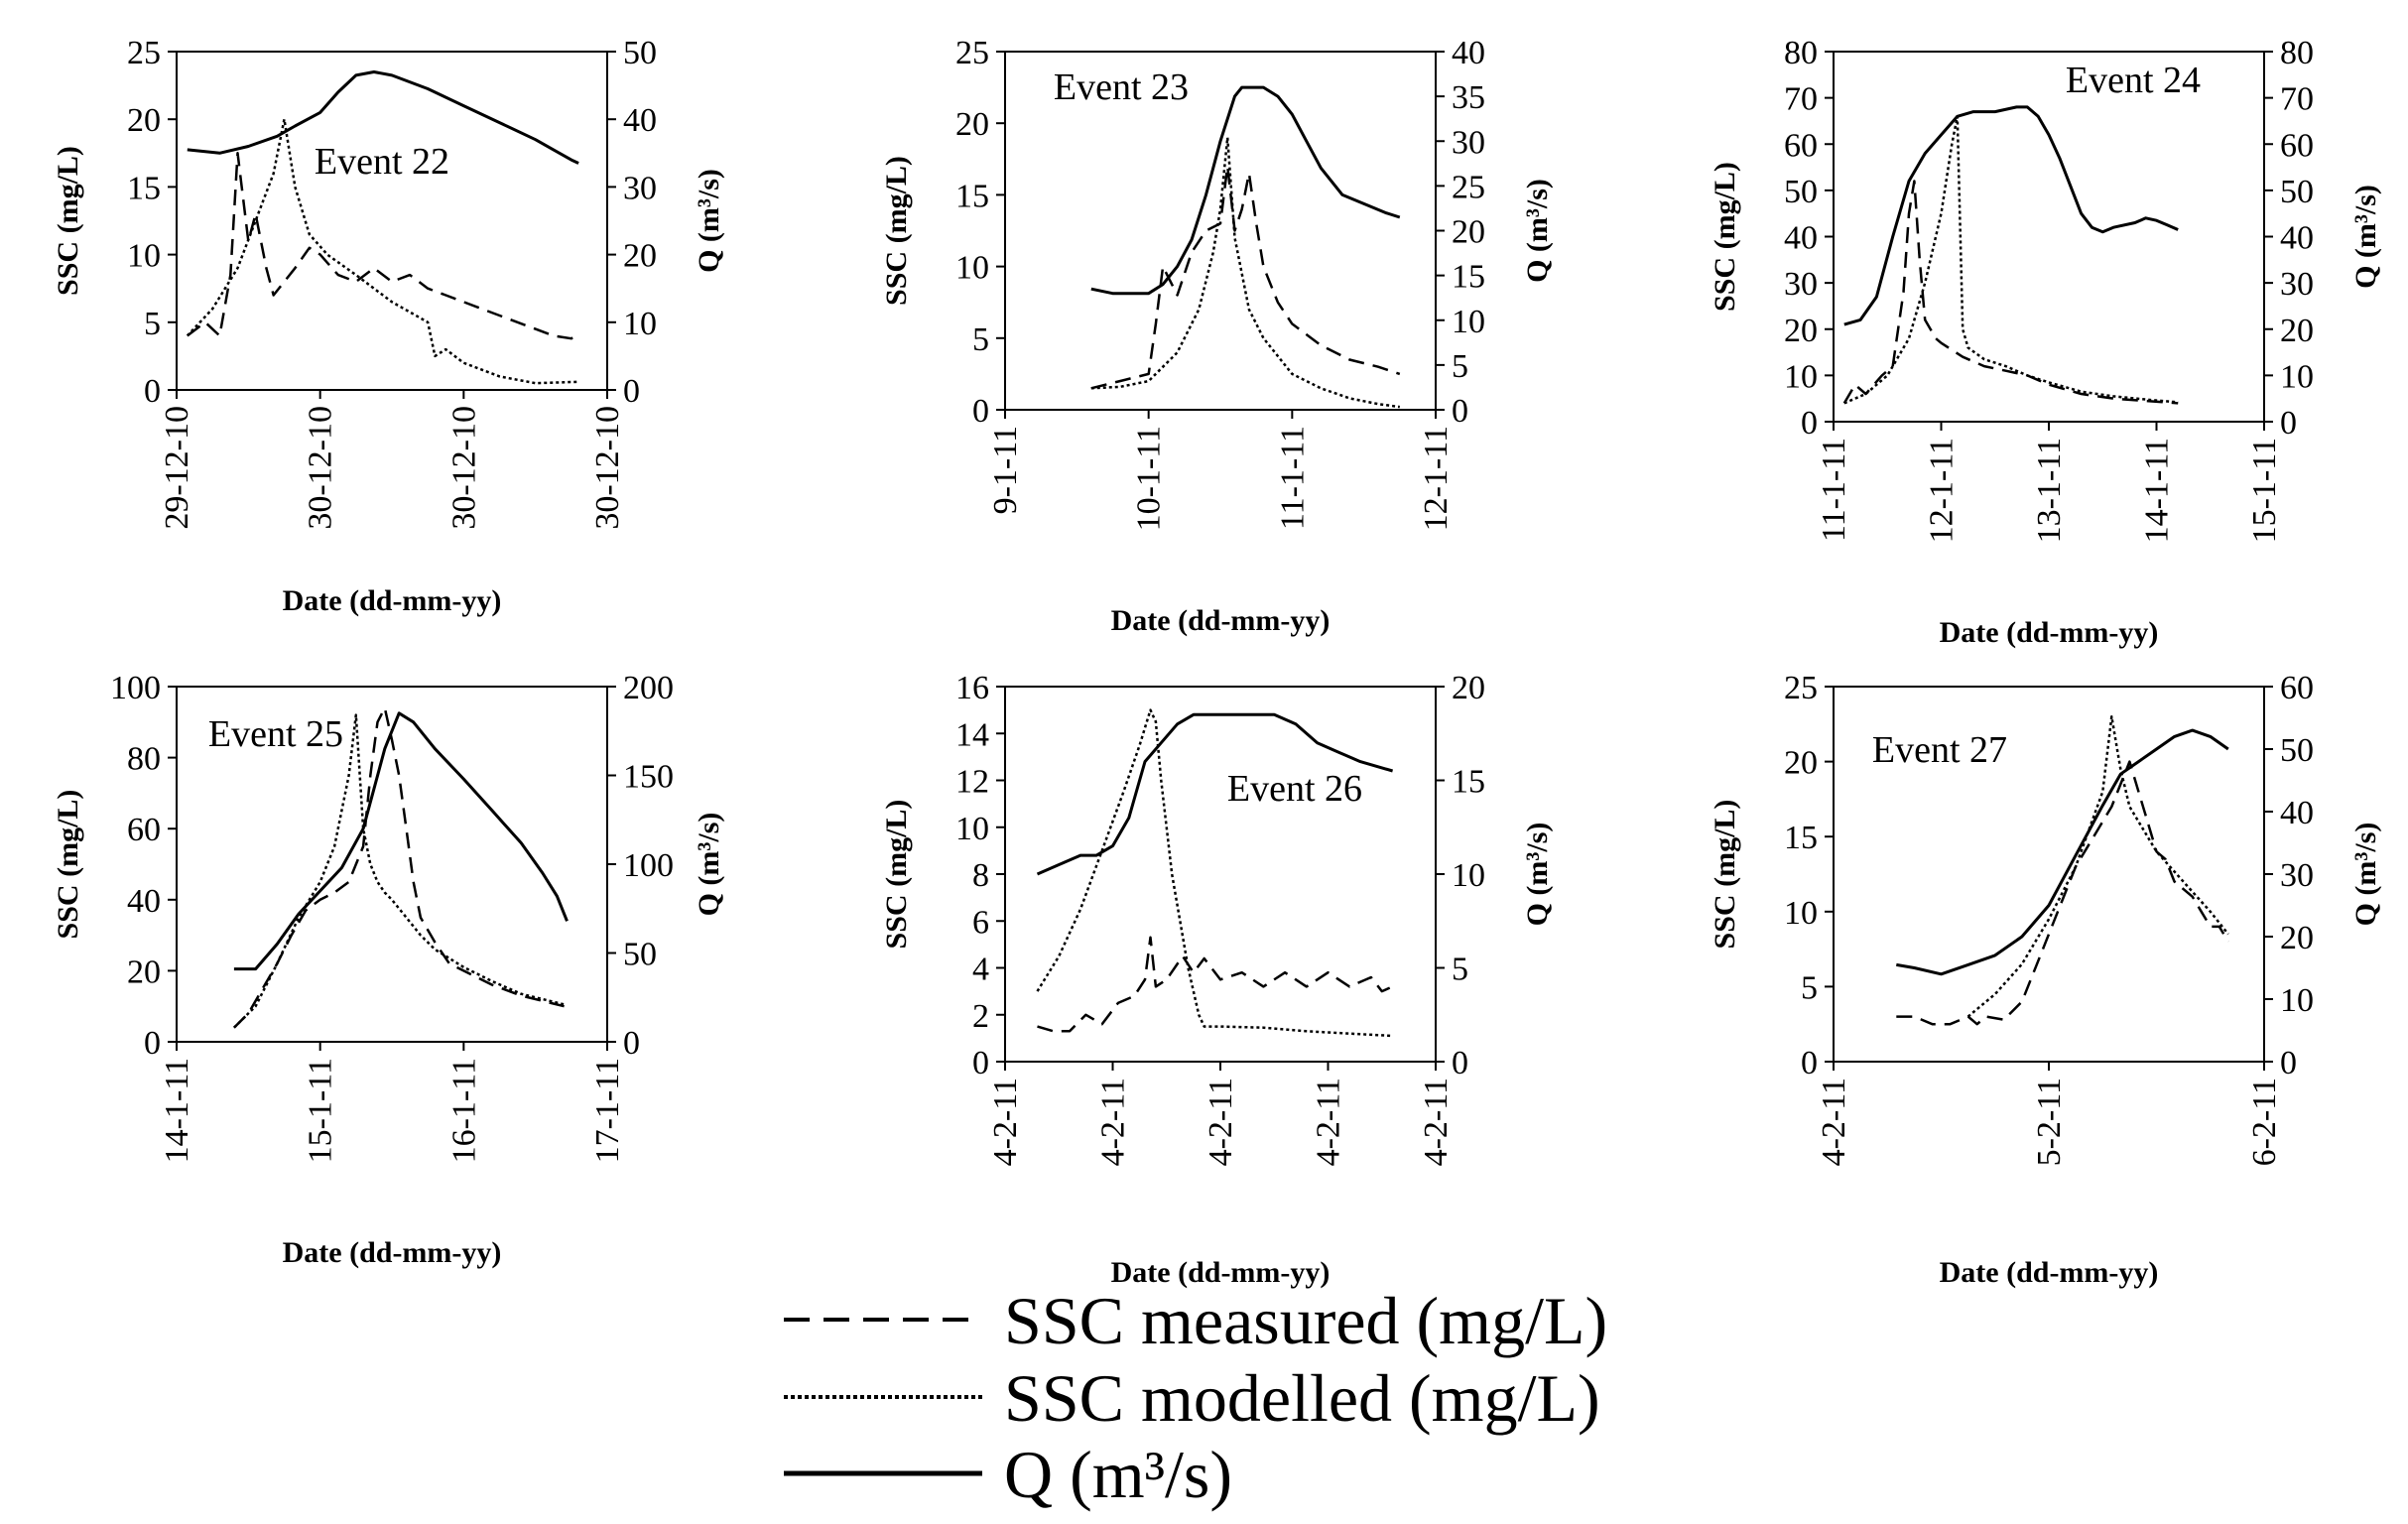 The image size is (2408, 1524). Describe the element at coordinates (1801, 99) in the screenshot. I see `left-y-tick-label: 70` at that location.